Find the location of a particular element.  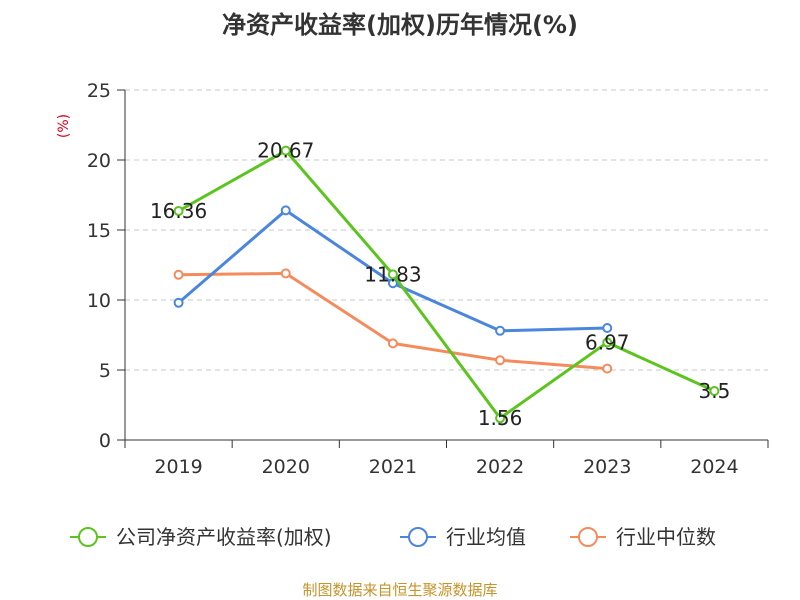

source-note: 制图数据来自恒生聚源数据库 is located at coordinates (399, 590).